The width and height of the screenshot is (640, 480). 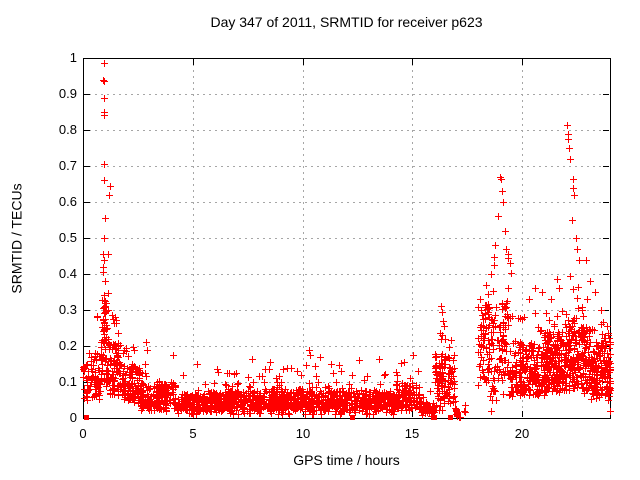 What do you see at coordinates (67, 165) in the screenshot?
I see `y-tick-label: 0.7` at bounding box center [67, 165].